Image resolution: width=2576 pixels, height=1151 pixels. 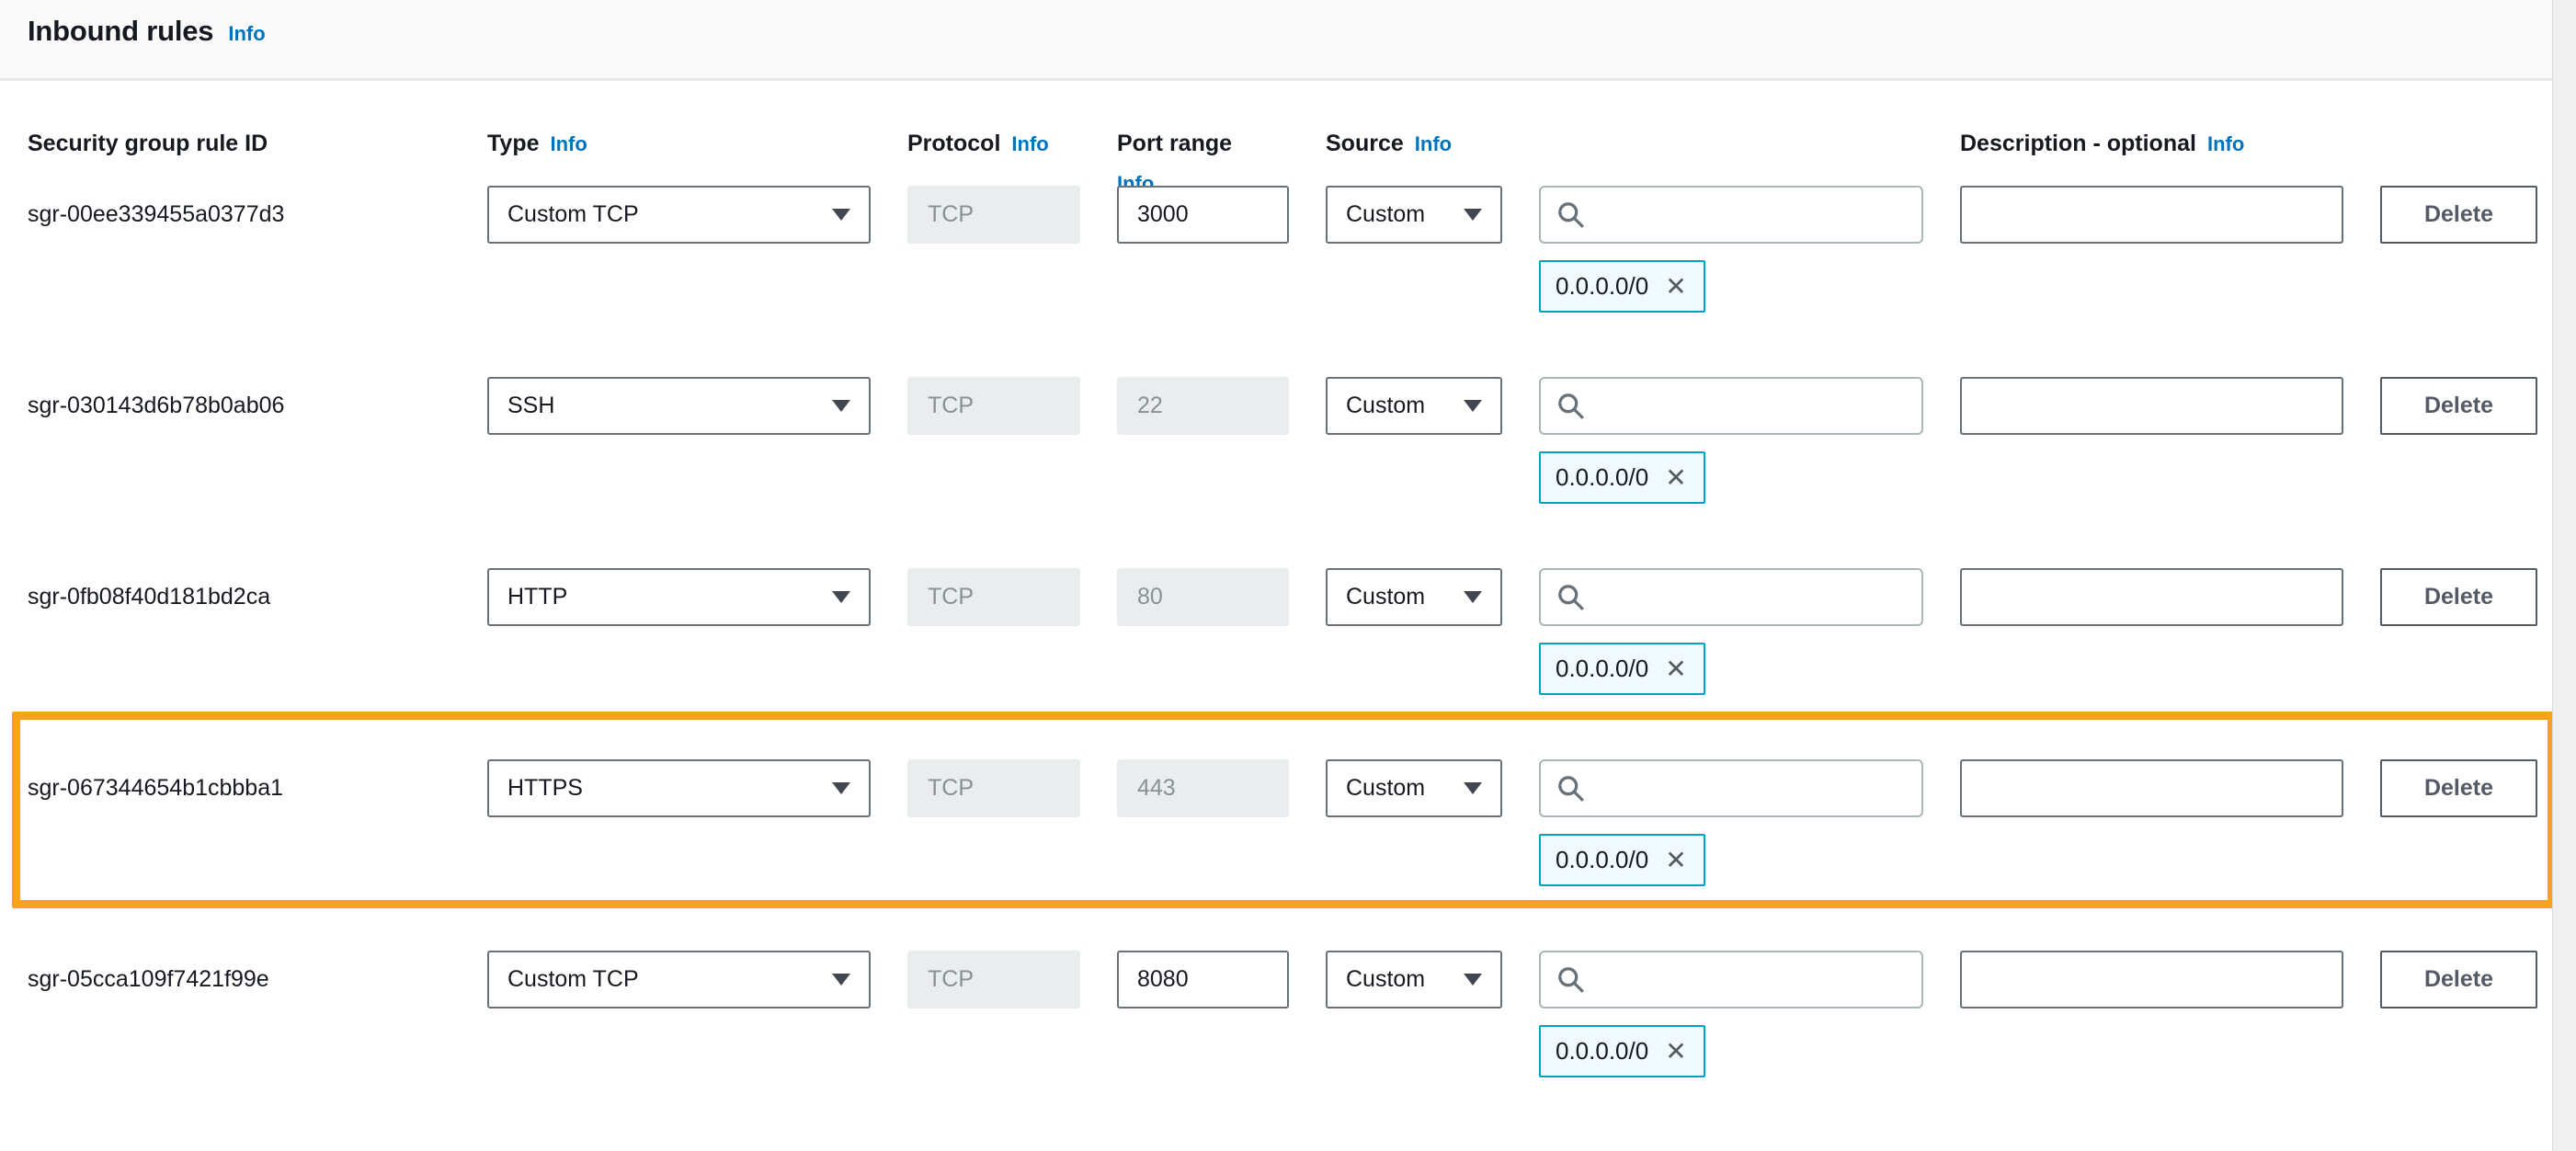 What do you see at coordinates (156, 788) in the screenshot?
I see `rule-id: sgr-067344654b1cbbba1` at bounding box center [156, 788].